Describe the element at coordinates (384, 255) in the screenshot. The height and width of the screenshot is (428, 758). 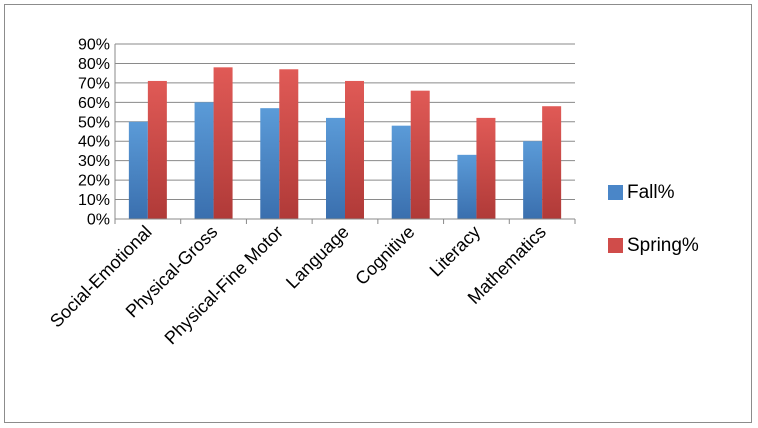
I see `x-category-label: Cognitive` at that location.